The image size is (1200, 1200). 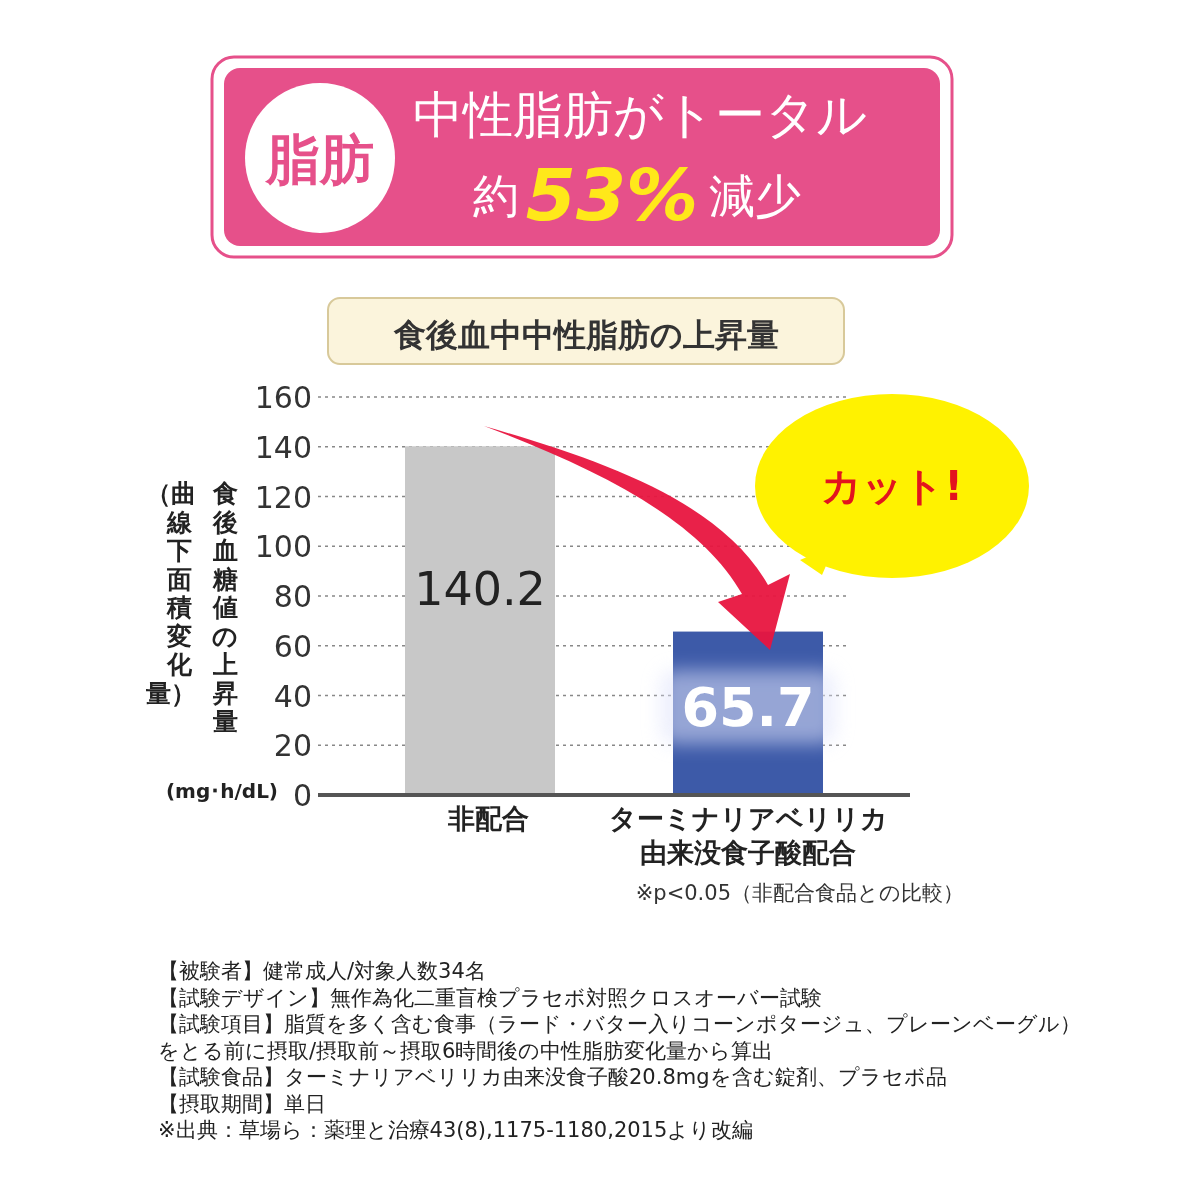 What do you see at coordinates (748, 707) in the screenshot?
I see `data-label: 65.7` at bounding box center [748, 707].